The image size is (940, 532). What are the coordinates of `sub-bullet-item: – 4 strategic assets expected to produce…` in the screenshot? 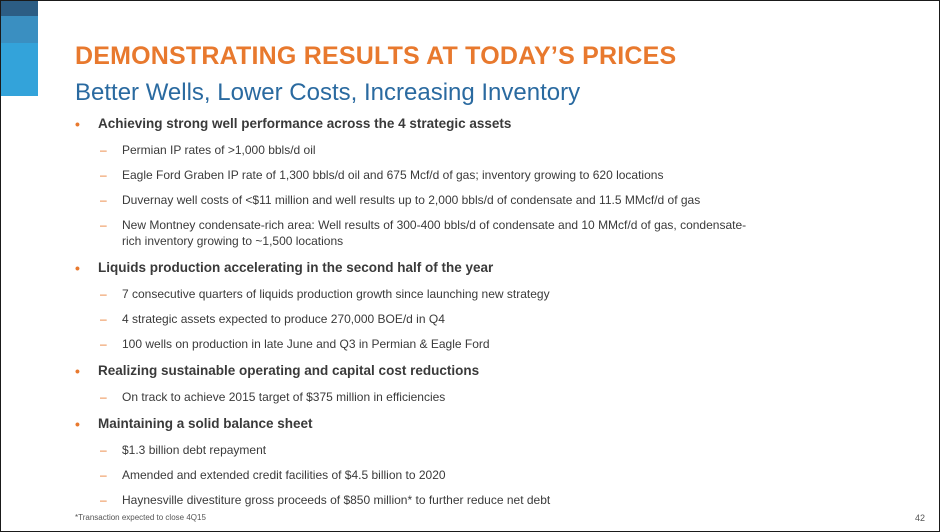 It's located at (413, 319).